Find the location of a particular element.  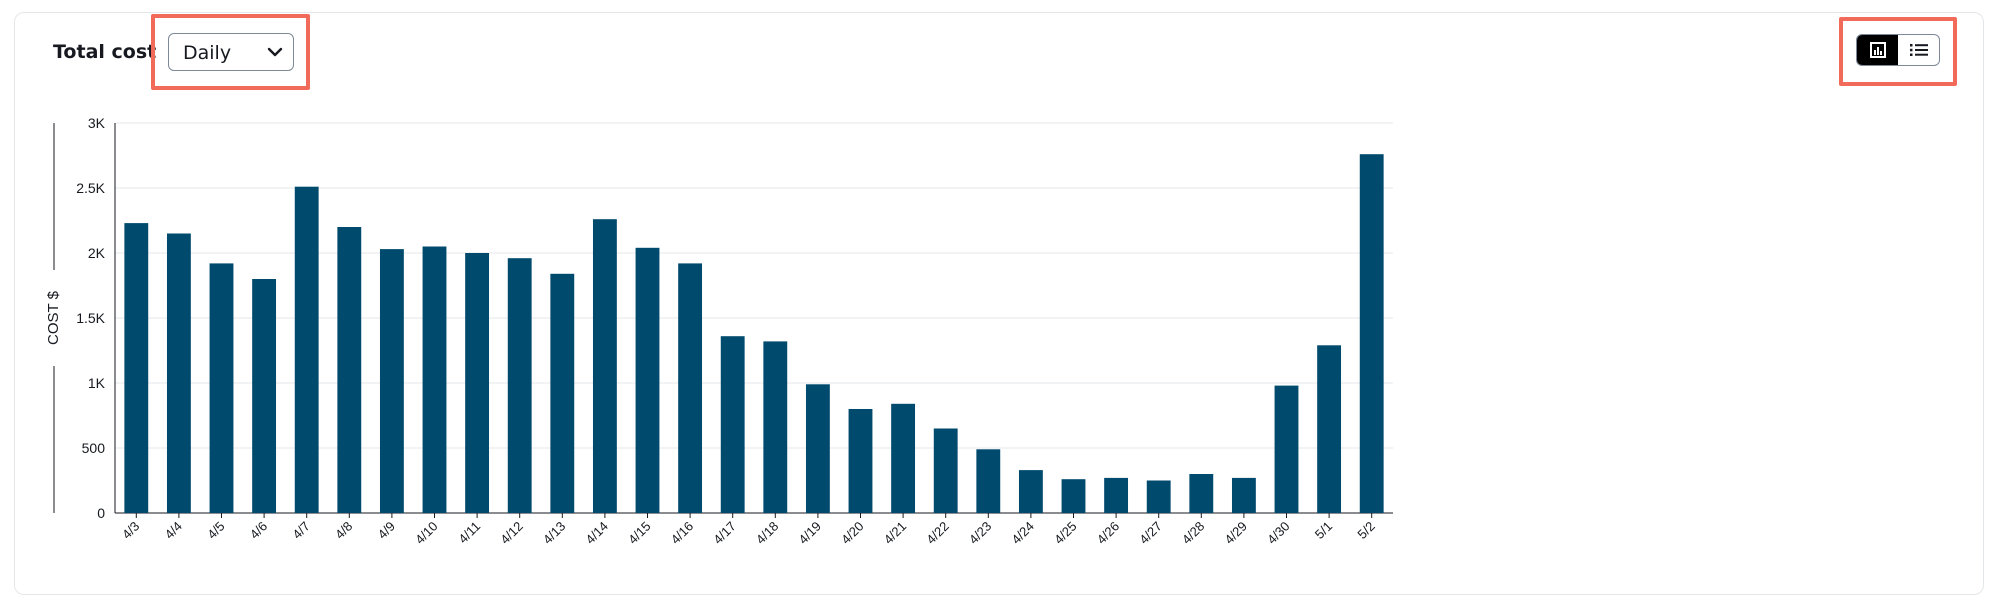

chart-view-button is located at coordinates (1877, 50).